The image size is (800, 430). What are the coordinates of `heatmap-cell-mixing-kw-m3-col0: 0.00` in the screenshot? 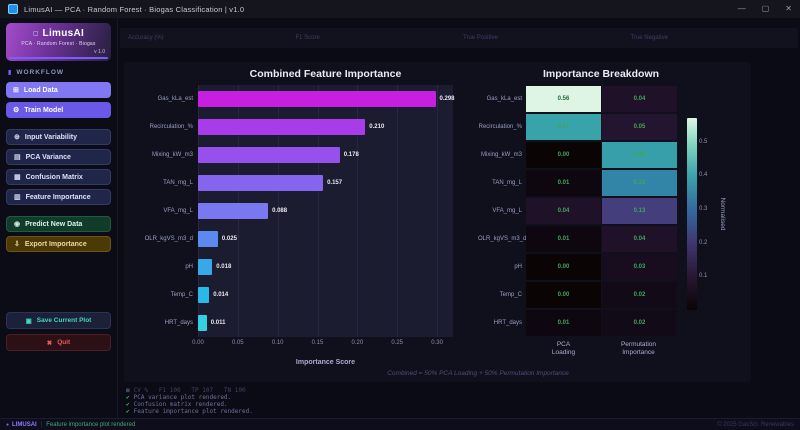 It's located at (563, 155).